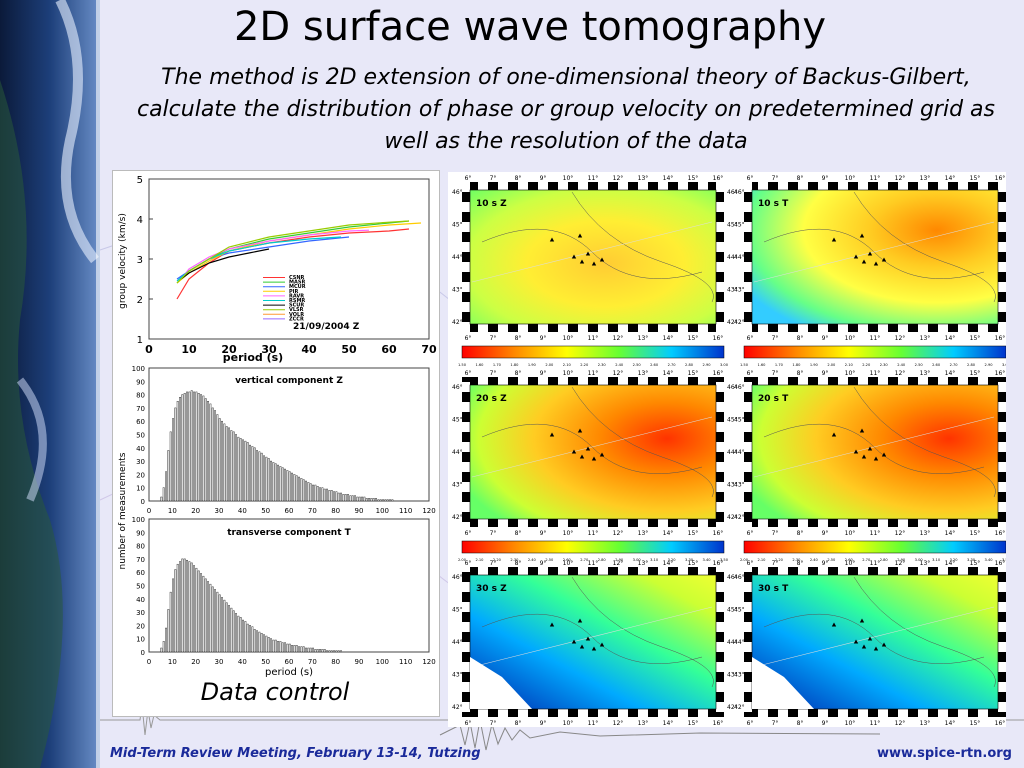 The image size is (1024, 768). I want to click on dispersion-y-tick-label: 3, so click(140, 260).